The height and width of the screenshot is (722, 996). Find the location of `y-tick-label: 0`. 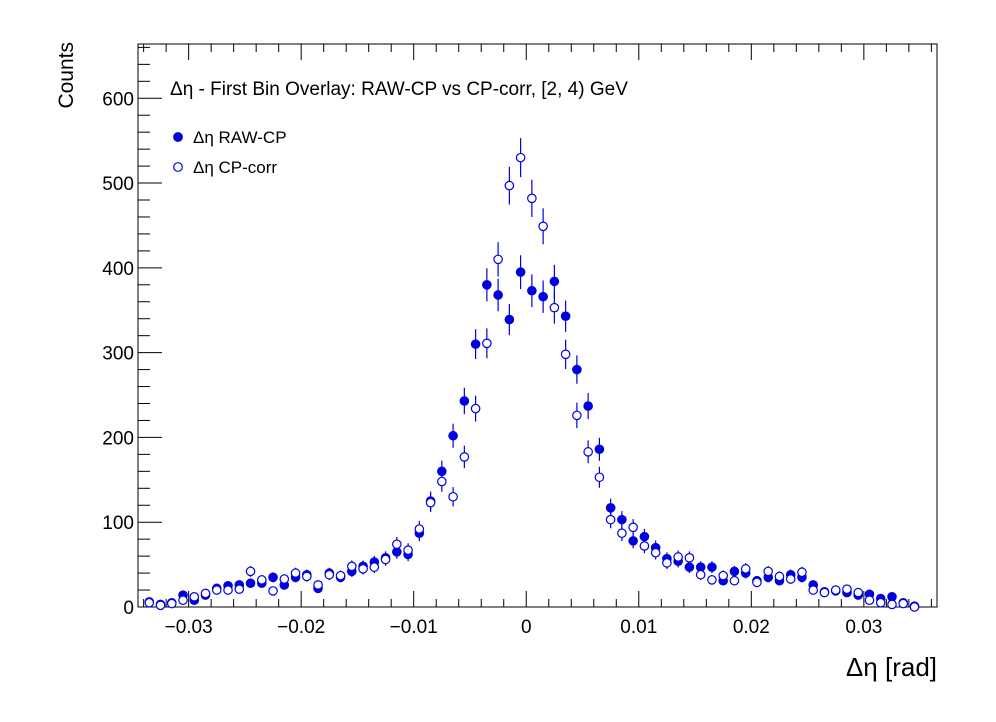

y-tick-label: 0 is located at coordinates (128, 608).